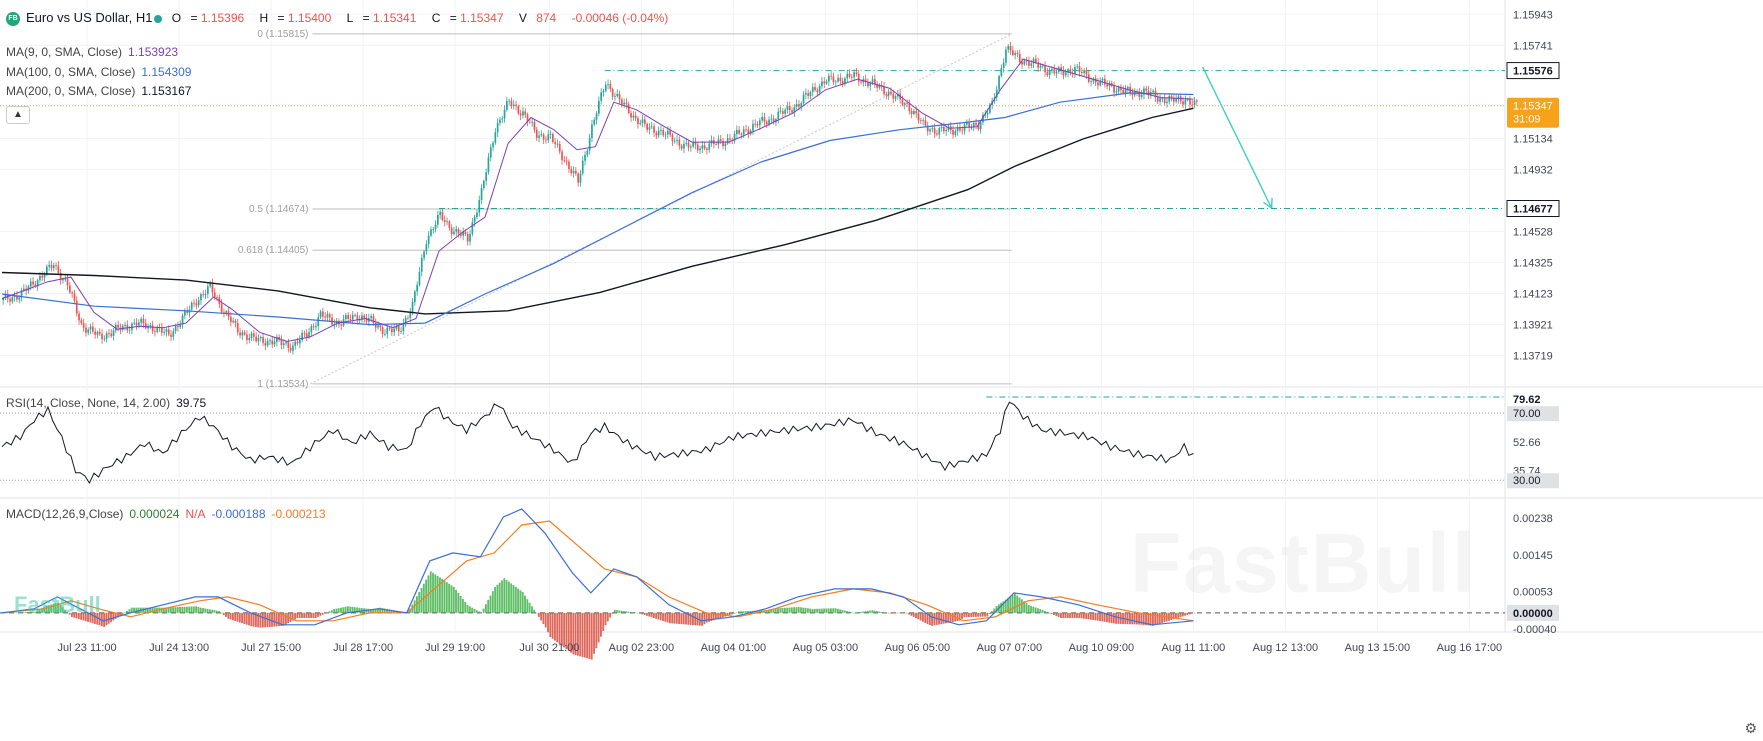  I want to click on time-tick-label: Aug 04 01:00, so click(733, 648).